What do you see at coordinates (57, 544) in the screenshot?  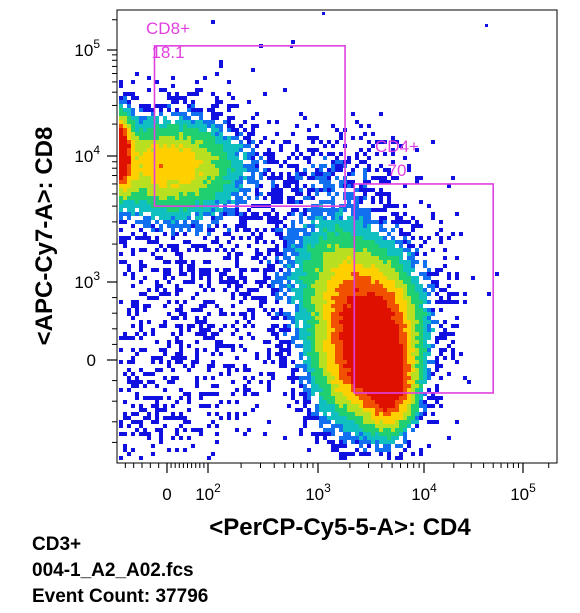 I see `population-name: CD3+` at bounding box center [57, 544].